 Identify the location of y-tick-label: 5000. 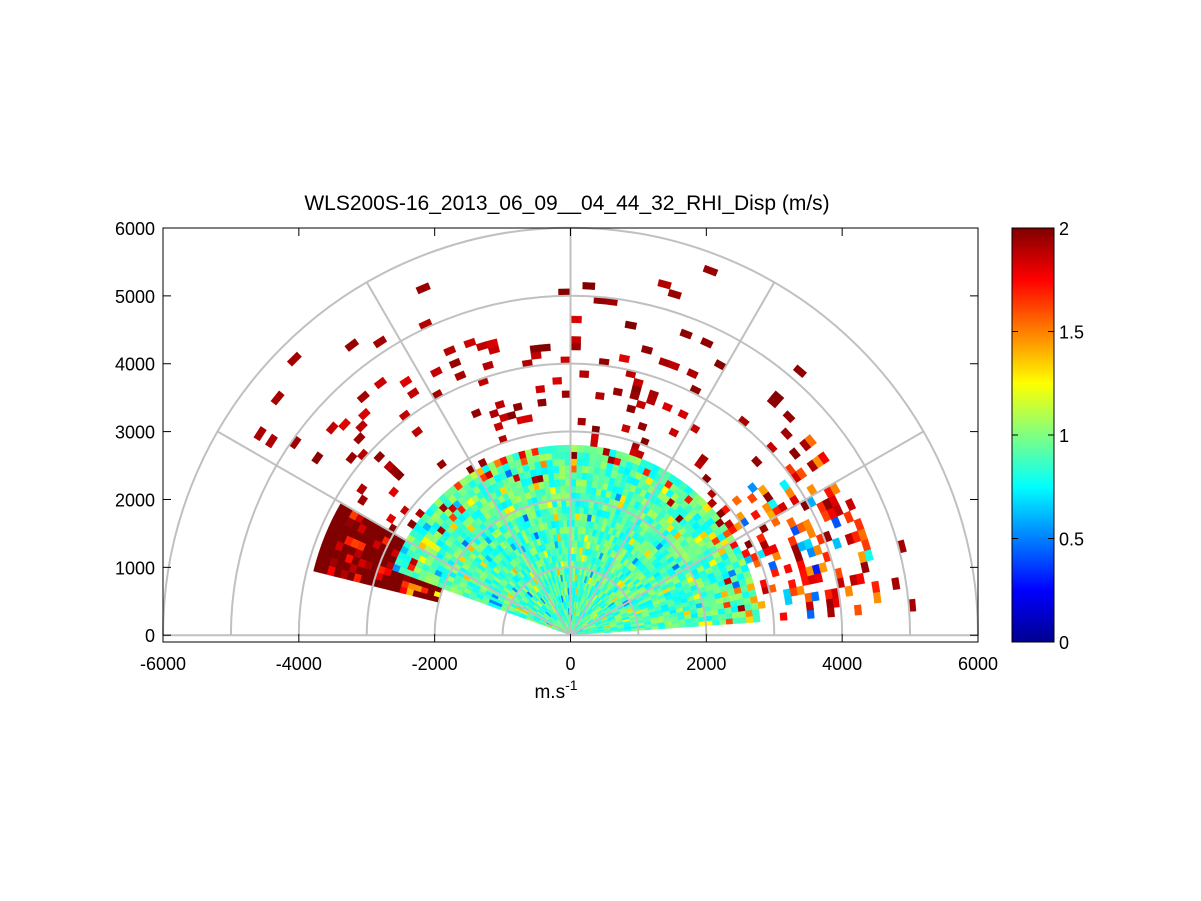
(135, 297).